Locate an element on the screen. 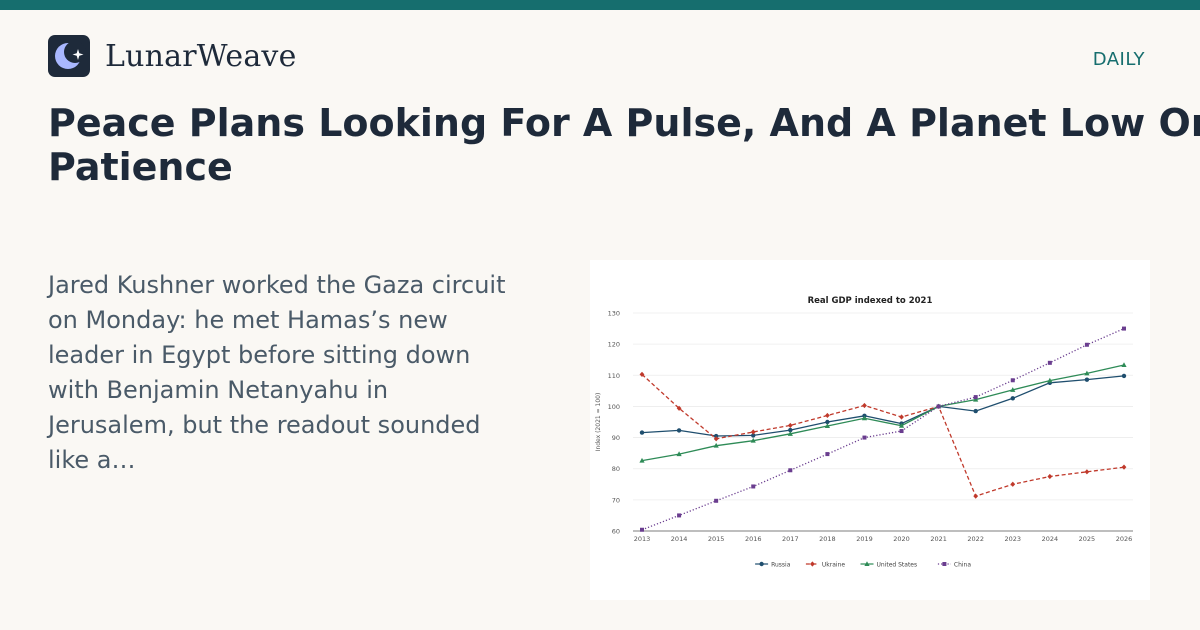 The height and width of the screenshot is (630, 1200). y-tick-label: 120 is located at coordinates (614, 345).